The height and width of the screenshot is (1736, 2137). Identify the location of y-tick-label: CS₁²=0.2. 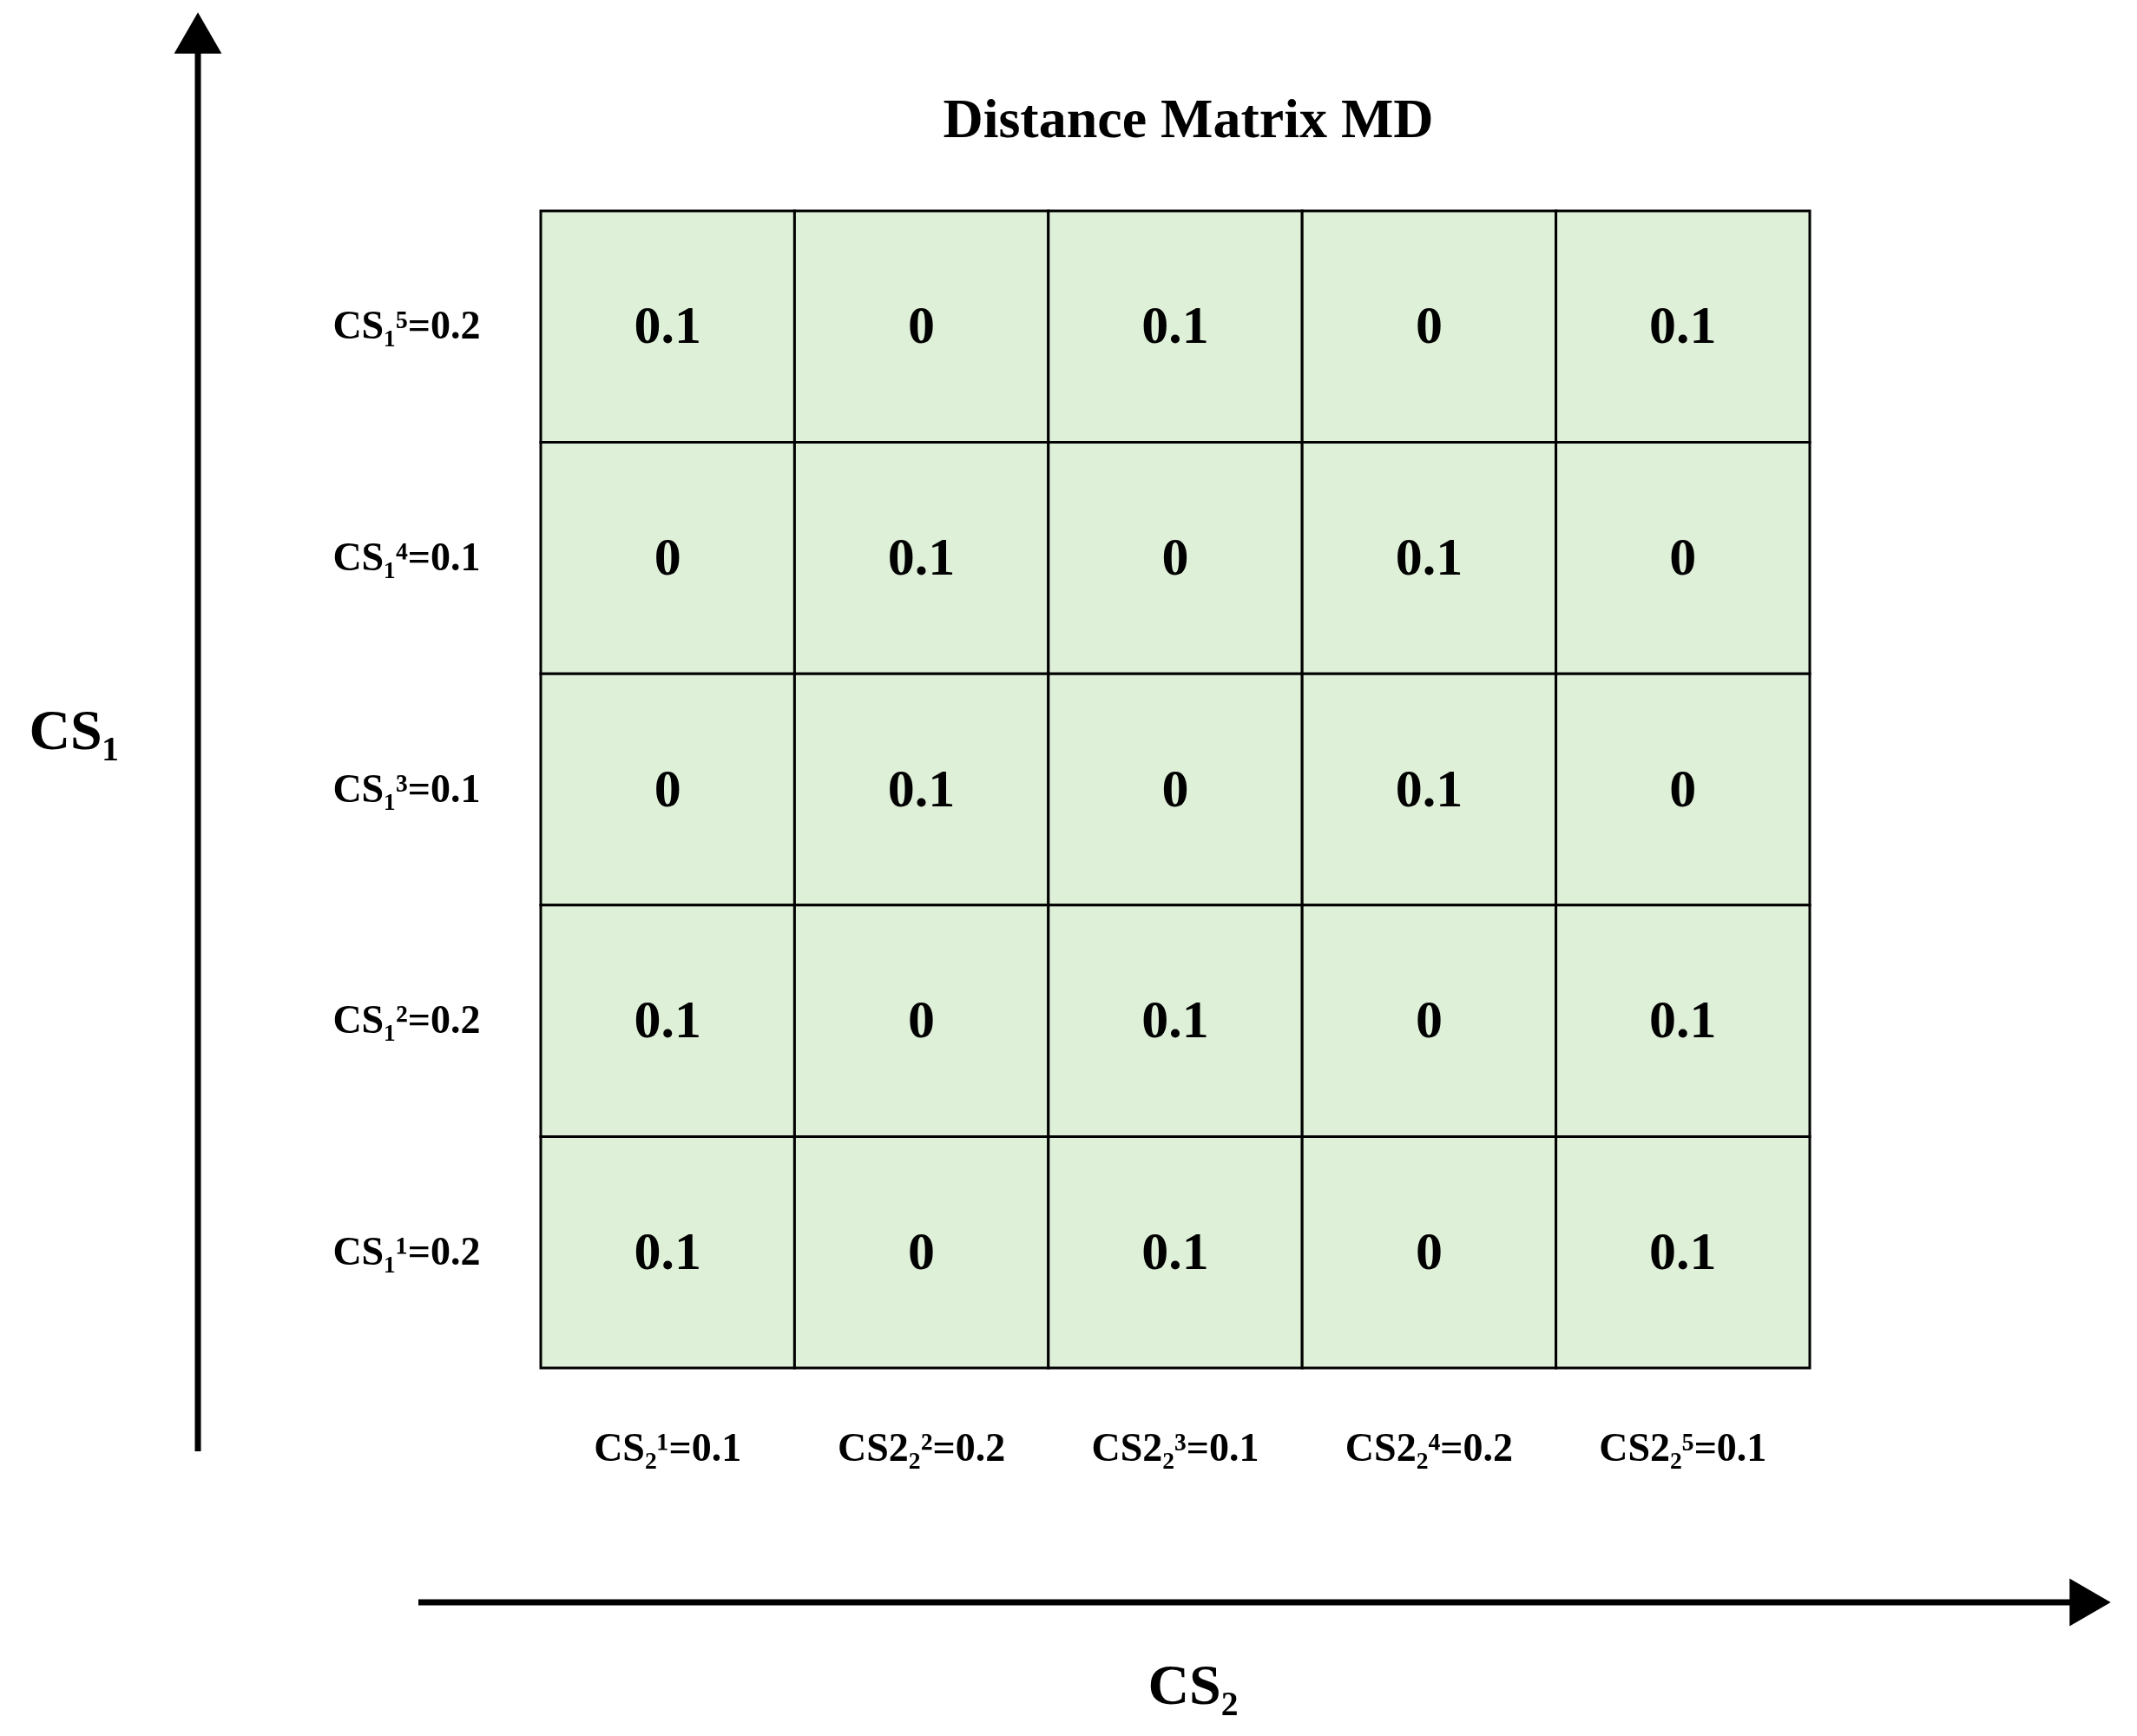
(406, 1019).